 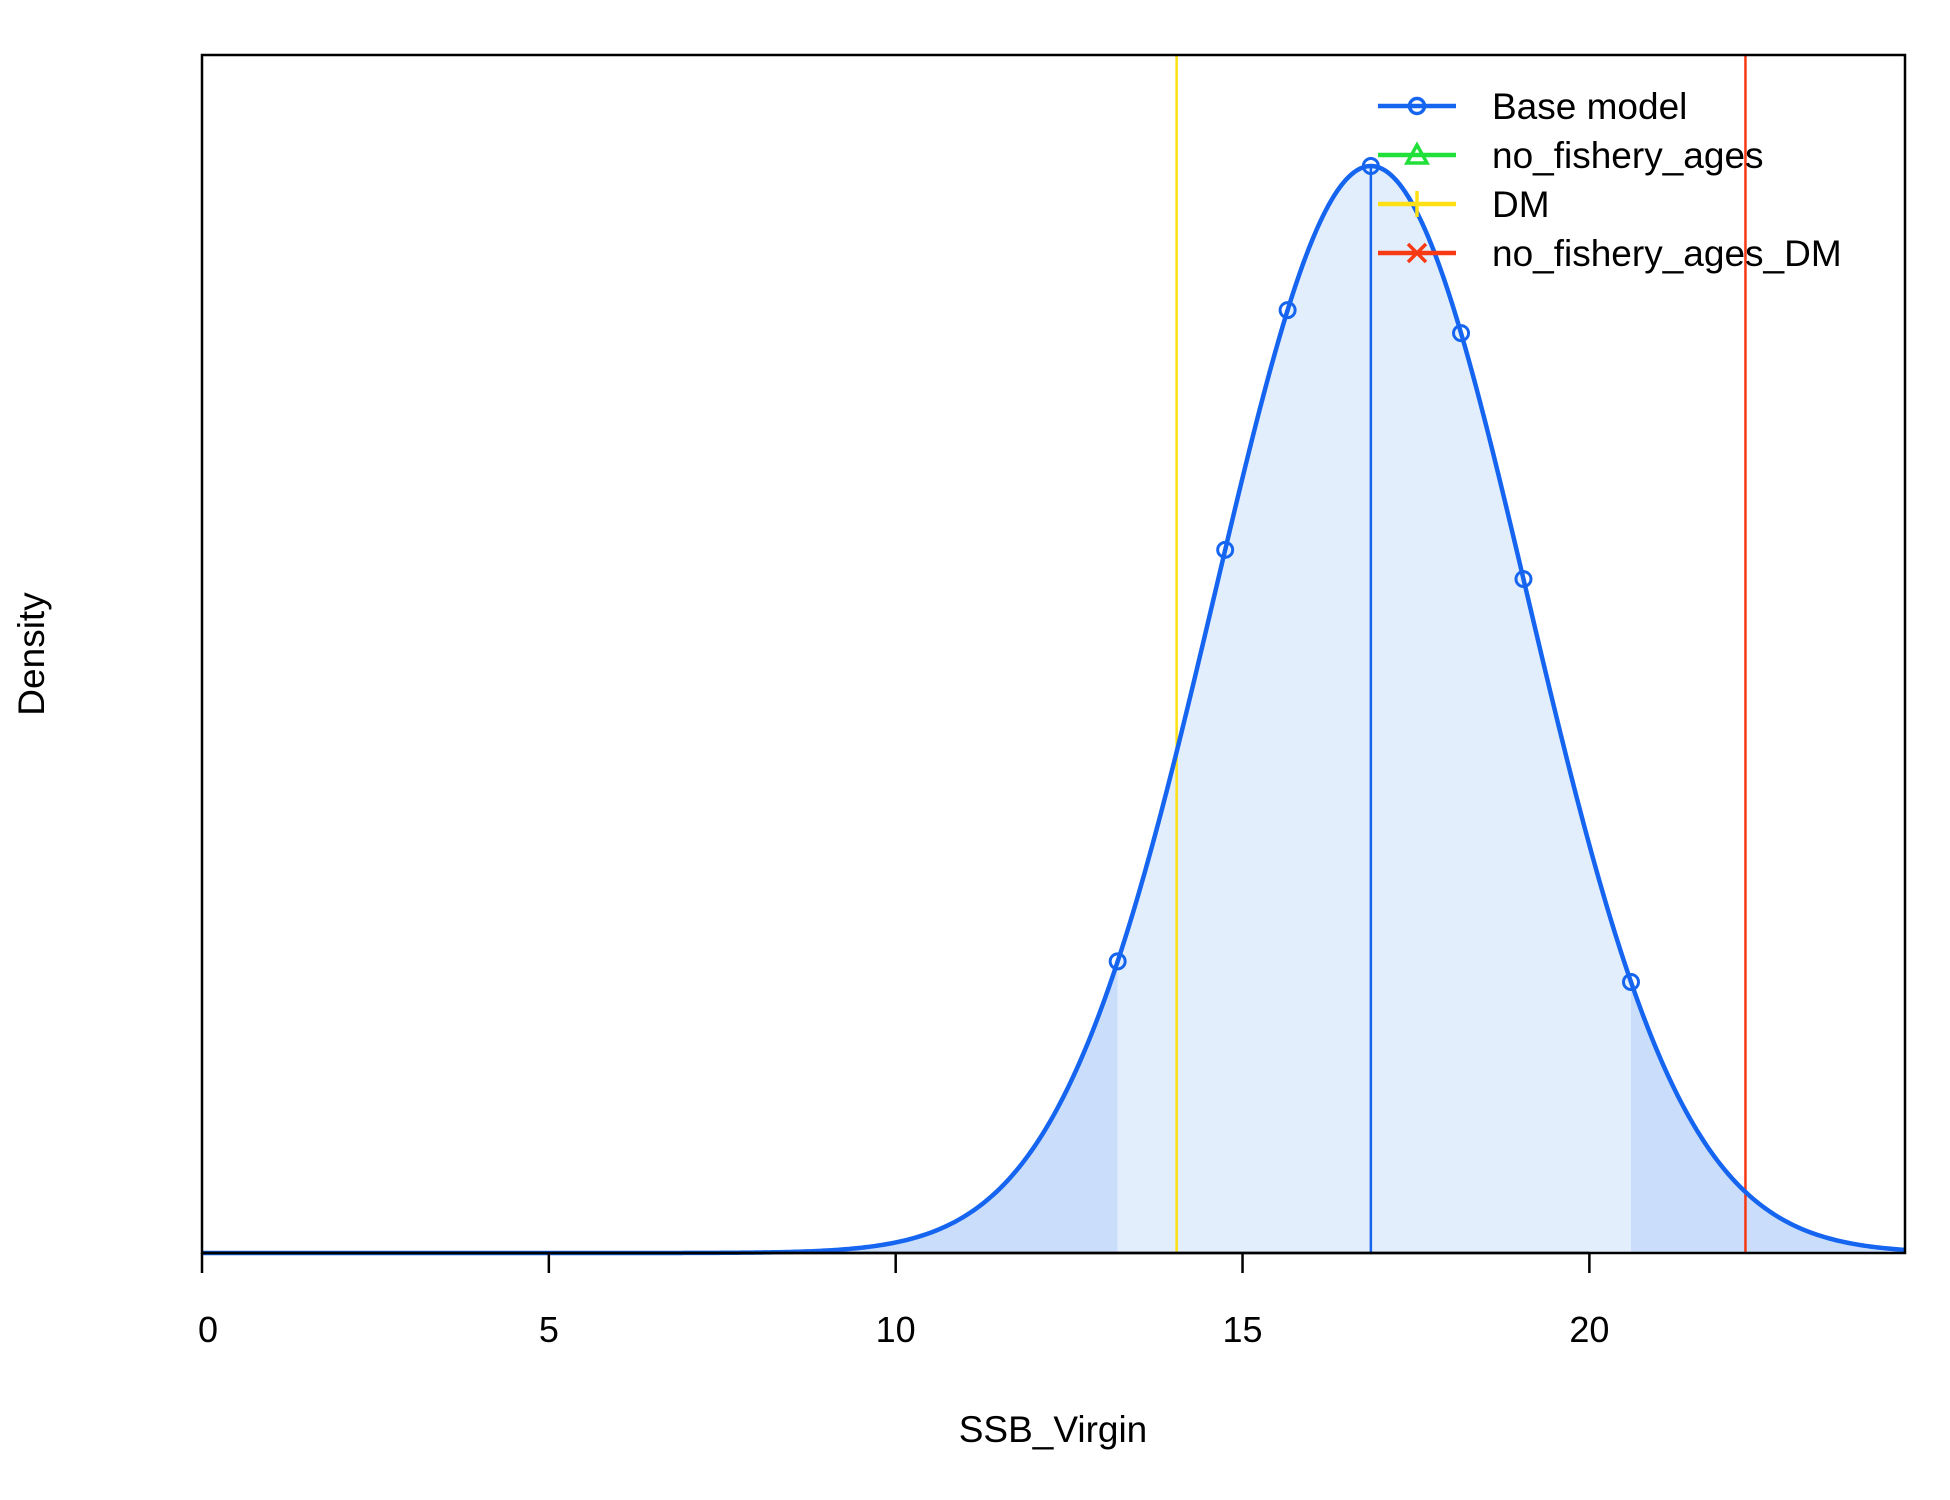 What do you see at coordinates (1521, 204) in the screenshot?
I see `legend-label-dm: DM` at bounding box center [1521, 204].